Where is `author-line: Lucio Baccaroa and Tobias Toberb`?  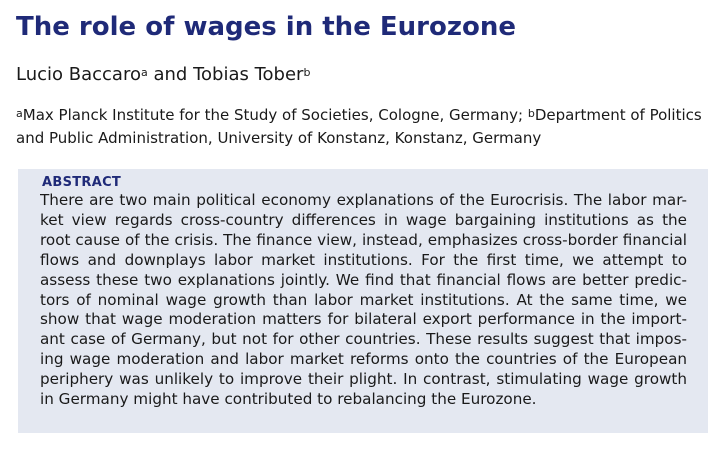 author-line: Lucio Baccaroa and Tobias Toberb is located at coordinates (163, 75).